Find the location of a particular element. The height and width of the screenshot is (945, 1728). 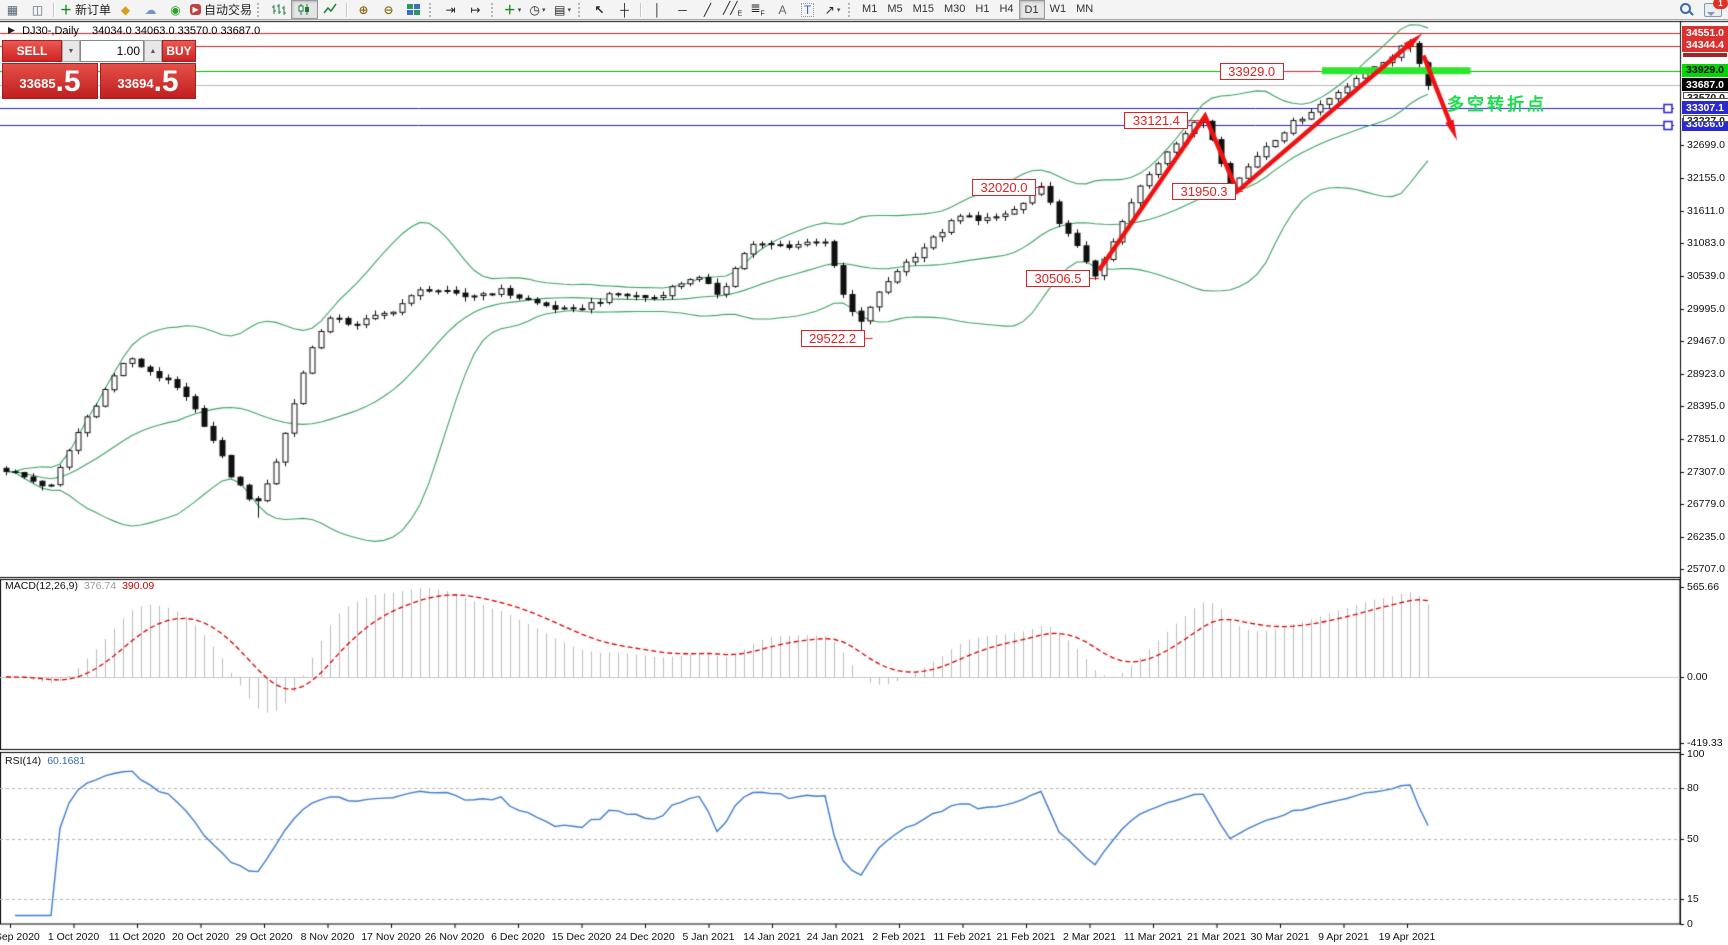

vertical-line-button: │ is located at coordinates (657, 9).